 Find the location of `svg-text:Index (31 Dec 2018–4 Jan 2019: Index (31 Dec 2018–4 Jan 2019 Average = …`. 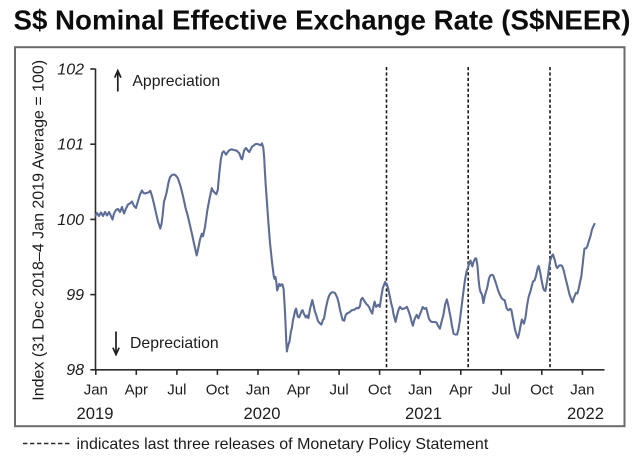

svg-text:Index (31 Dec 2018–4 Jan 2019: Index (31 Dec 2018–4 Jan 2019 Average = … is located at coordinates (39, 230).